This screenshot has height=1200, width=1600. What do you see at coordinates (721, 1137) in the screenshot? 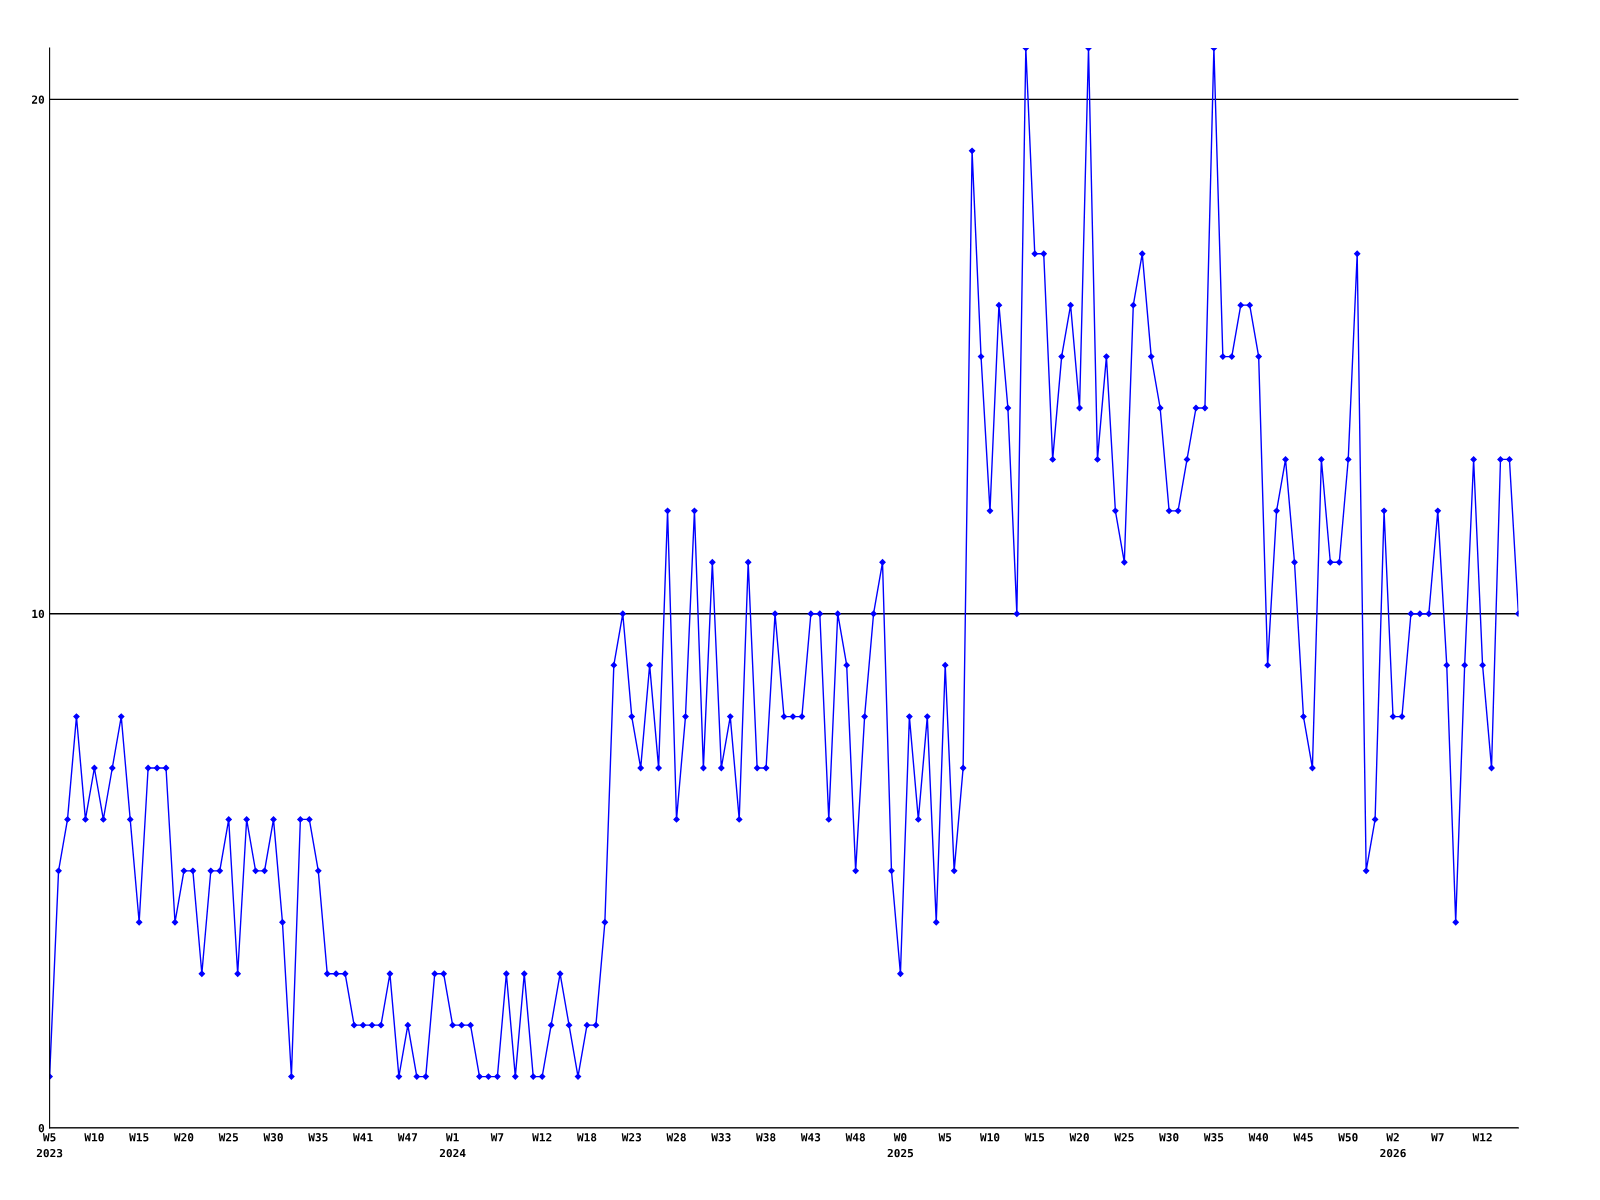
I see `x-tick-label: W33` at bounding box center [721, 1137].